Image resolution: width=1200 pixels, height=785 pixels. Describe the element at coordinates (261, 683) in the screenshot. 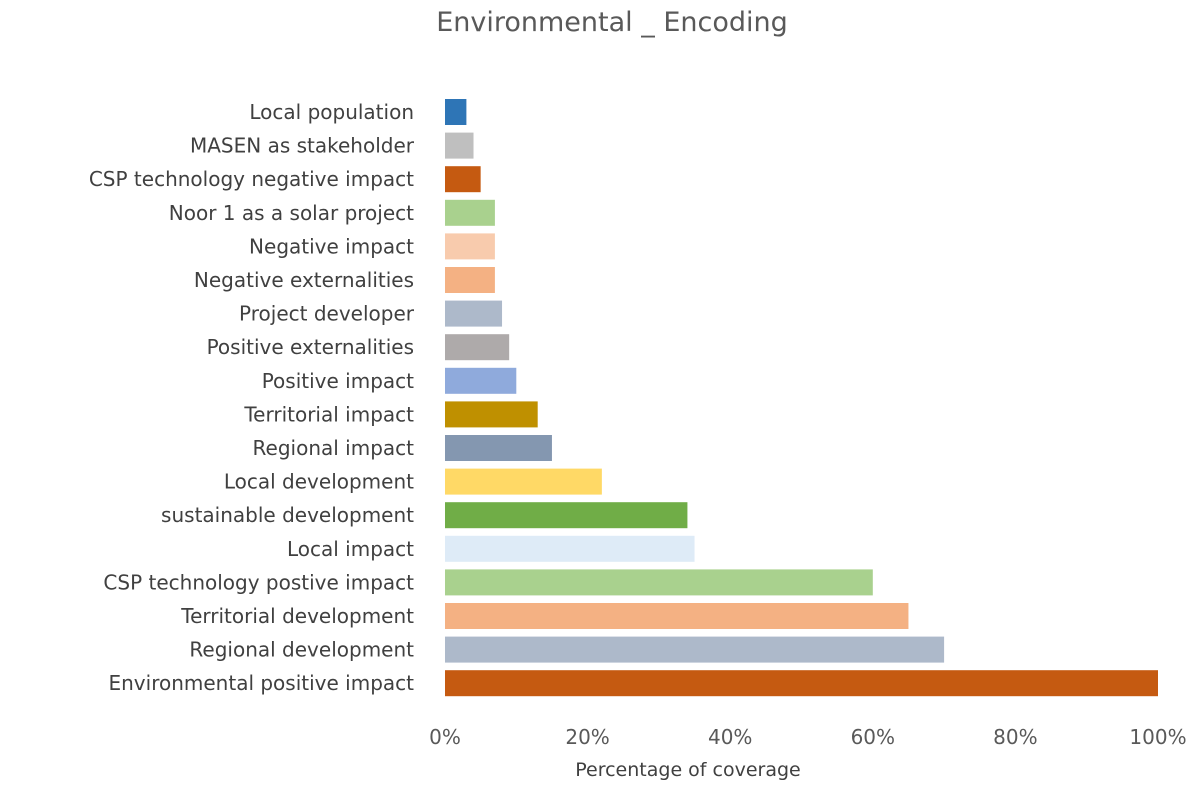

I see `category-label-17: Environmental positive impact` at that location.